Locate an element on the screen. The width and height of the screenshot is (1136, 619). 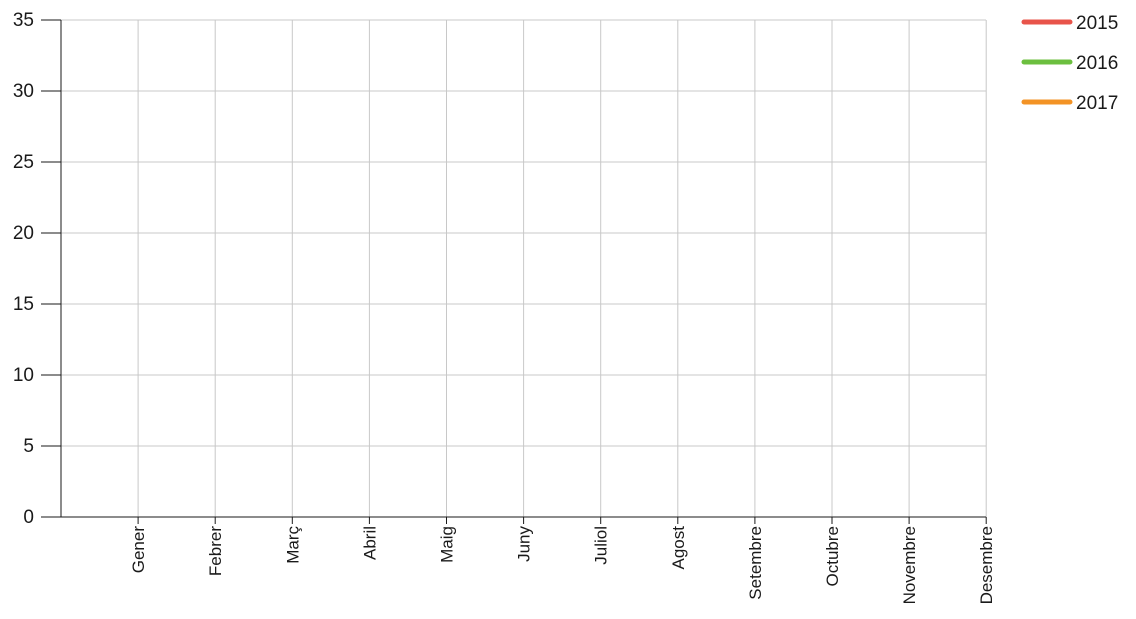
legend-label-2015: 2015 is located at coordinates (1097, 23).